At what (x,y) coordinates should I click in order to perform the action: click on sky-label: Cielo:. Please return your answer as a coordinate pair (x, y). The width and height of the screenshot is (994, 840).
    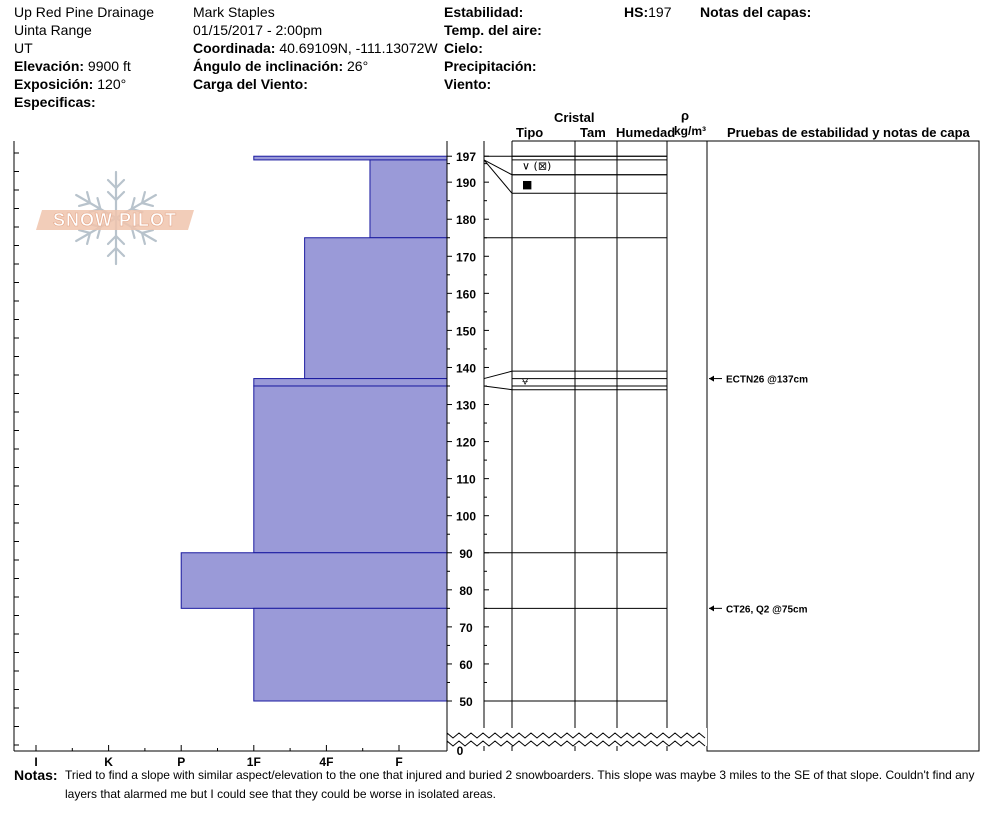
    Looking at the image, I should click on (463, 48).